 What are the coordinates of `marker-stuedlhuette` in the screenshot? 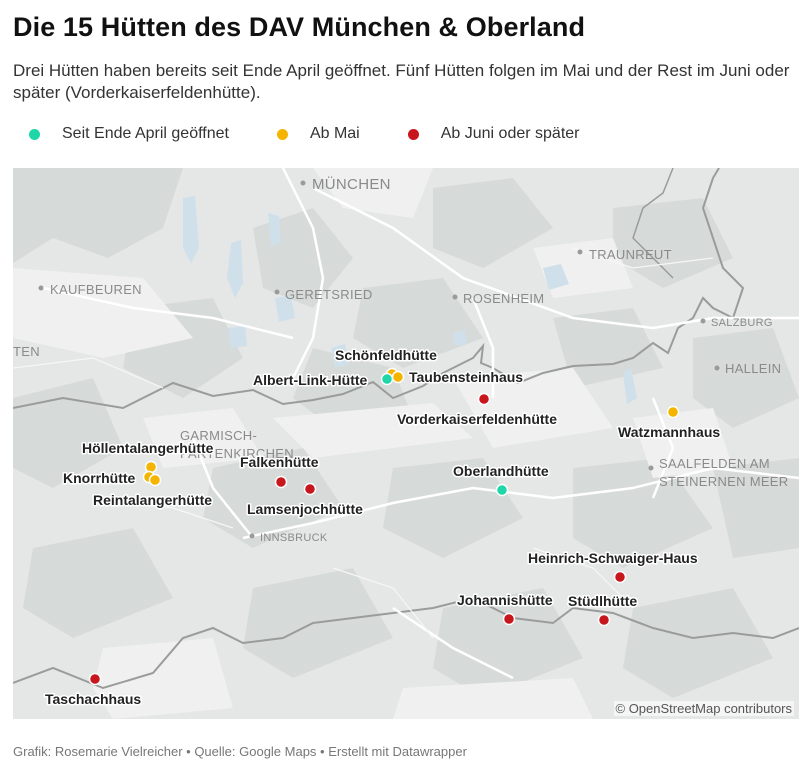 It's located at (604, 620).